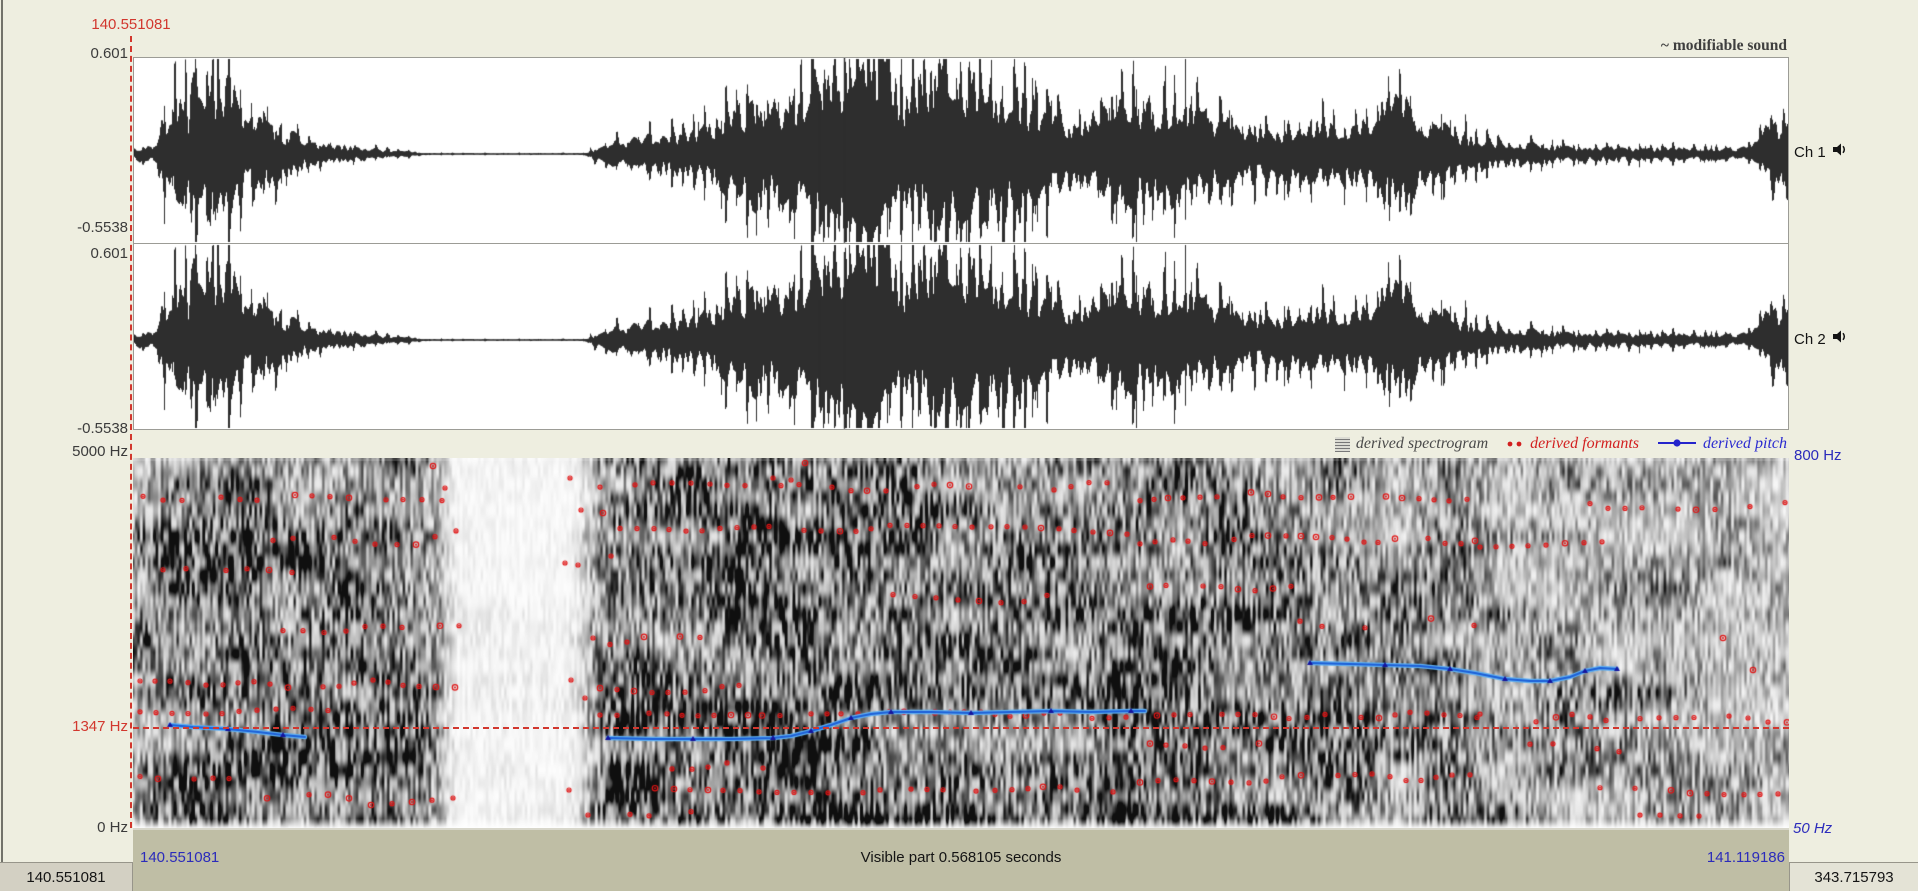  I want to click on cursor-time-box: 140.551081, so click(66, 876).